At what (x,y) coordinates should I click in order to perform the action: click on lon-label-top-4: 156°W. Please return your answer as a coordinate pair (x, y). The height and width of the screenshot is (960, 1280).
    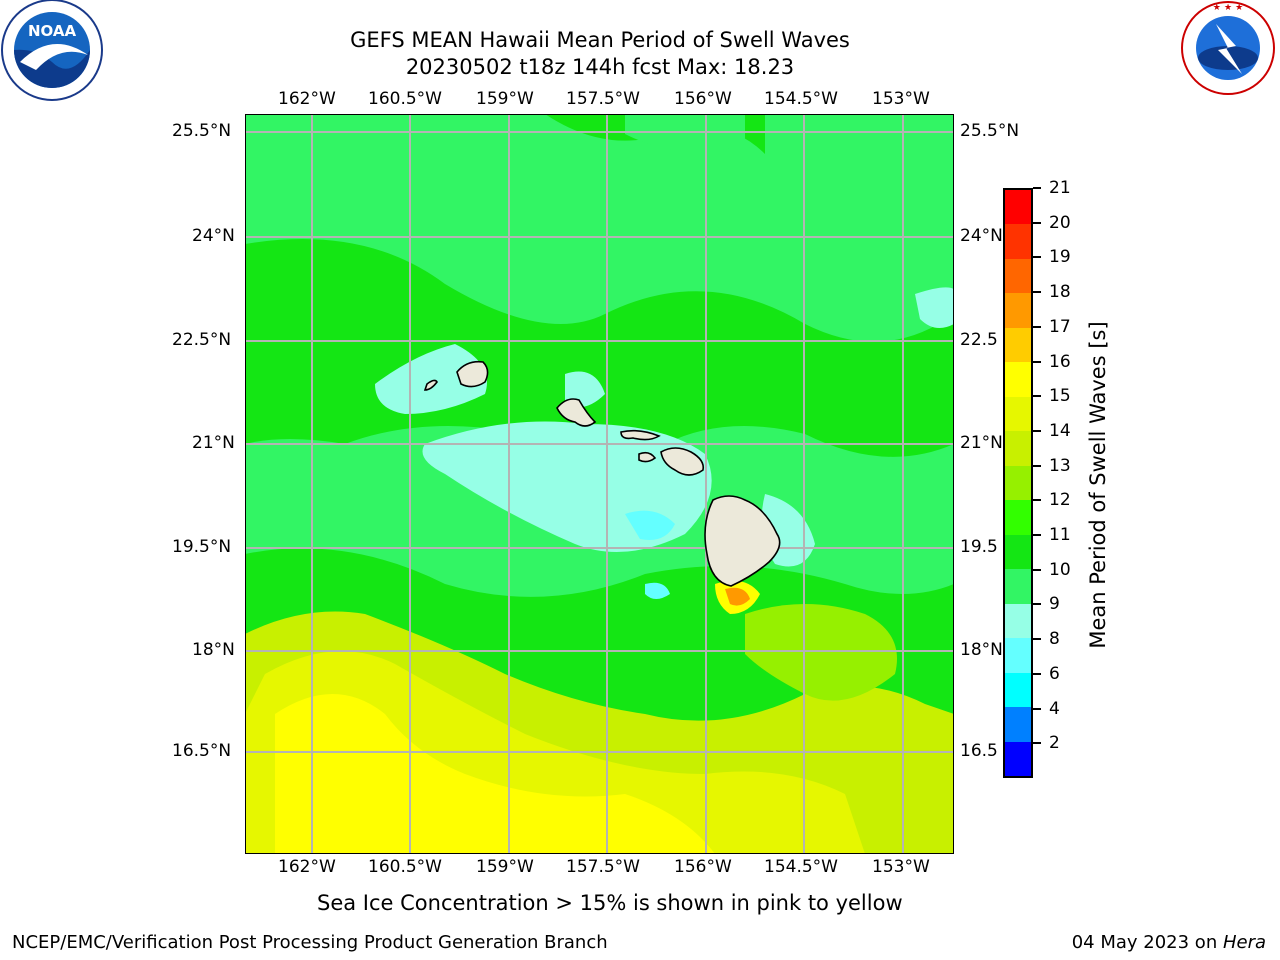
    Looking at the image, I should click on (703, 99).